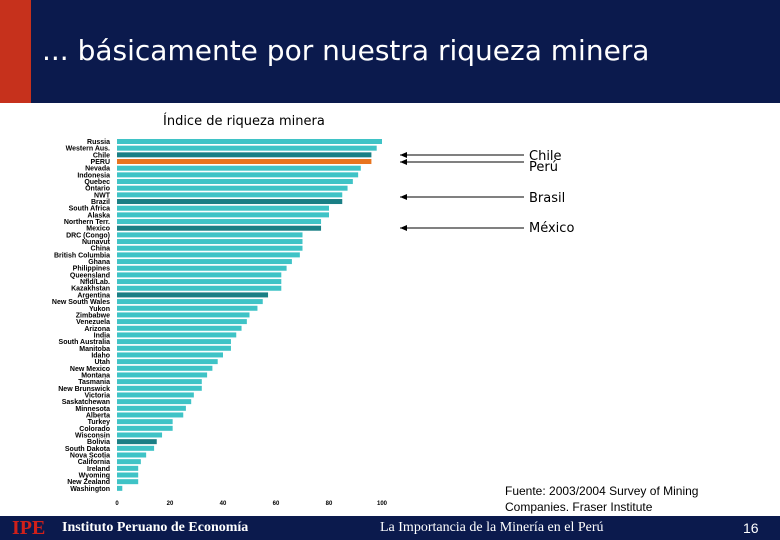  What do you see at coordinates (199, 275) in the screenshot?
I see `bar-queensland` at bounding box center [199, 275].